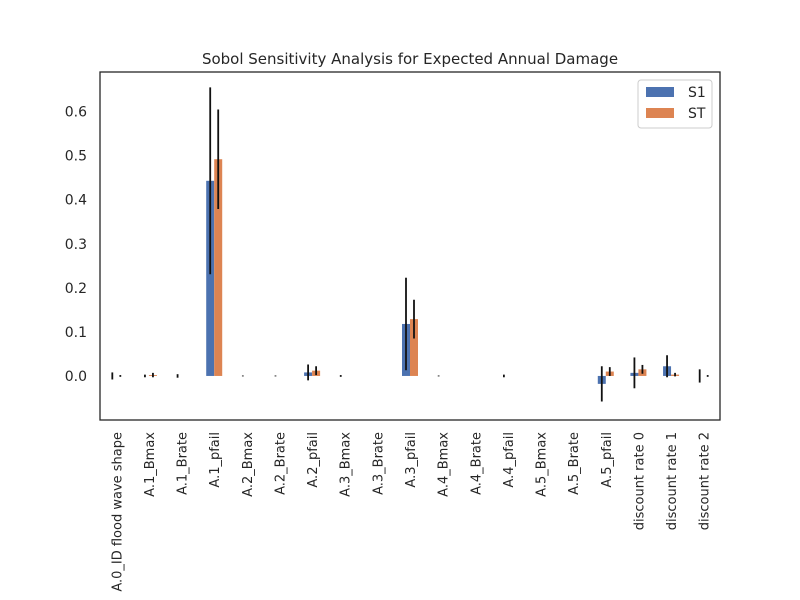 The height and width of the screenshot is (600, 800). I want to click on x-tick-label-5: A.2_Brate, so click(280, 463).